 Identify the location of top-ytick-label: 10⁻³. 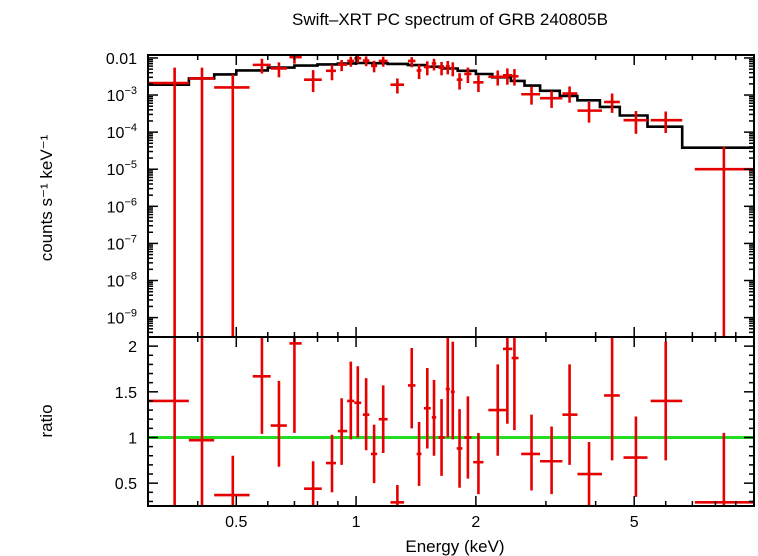
(122, 95).